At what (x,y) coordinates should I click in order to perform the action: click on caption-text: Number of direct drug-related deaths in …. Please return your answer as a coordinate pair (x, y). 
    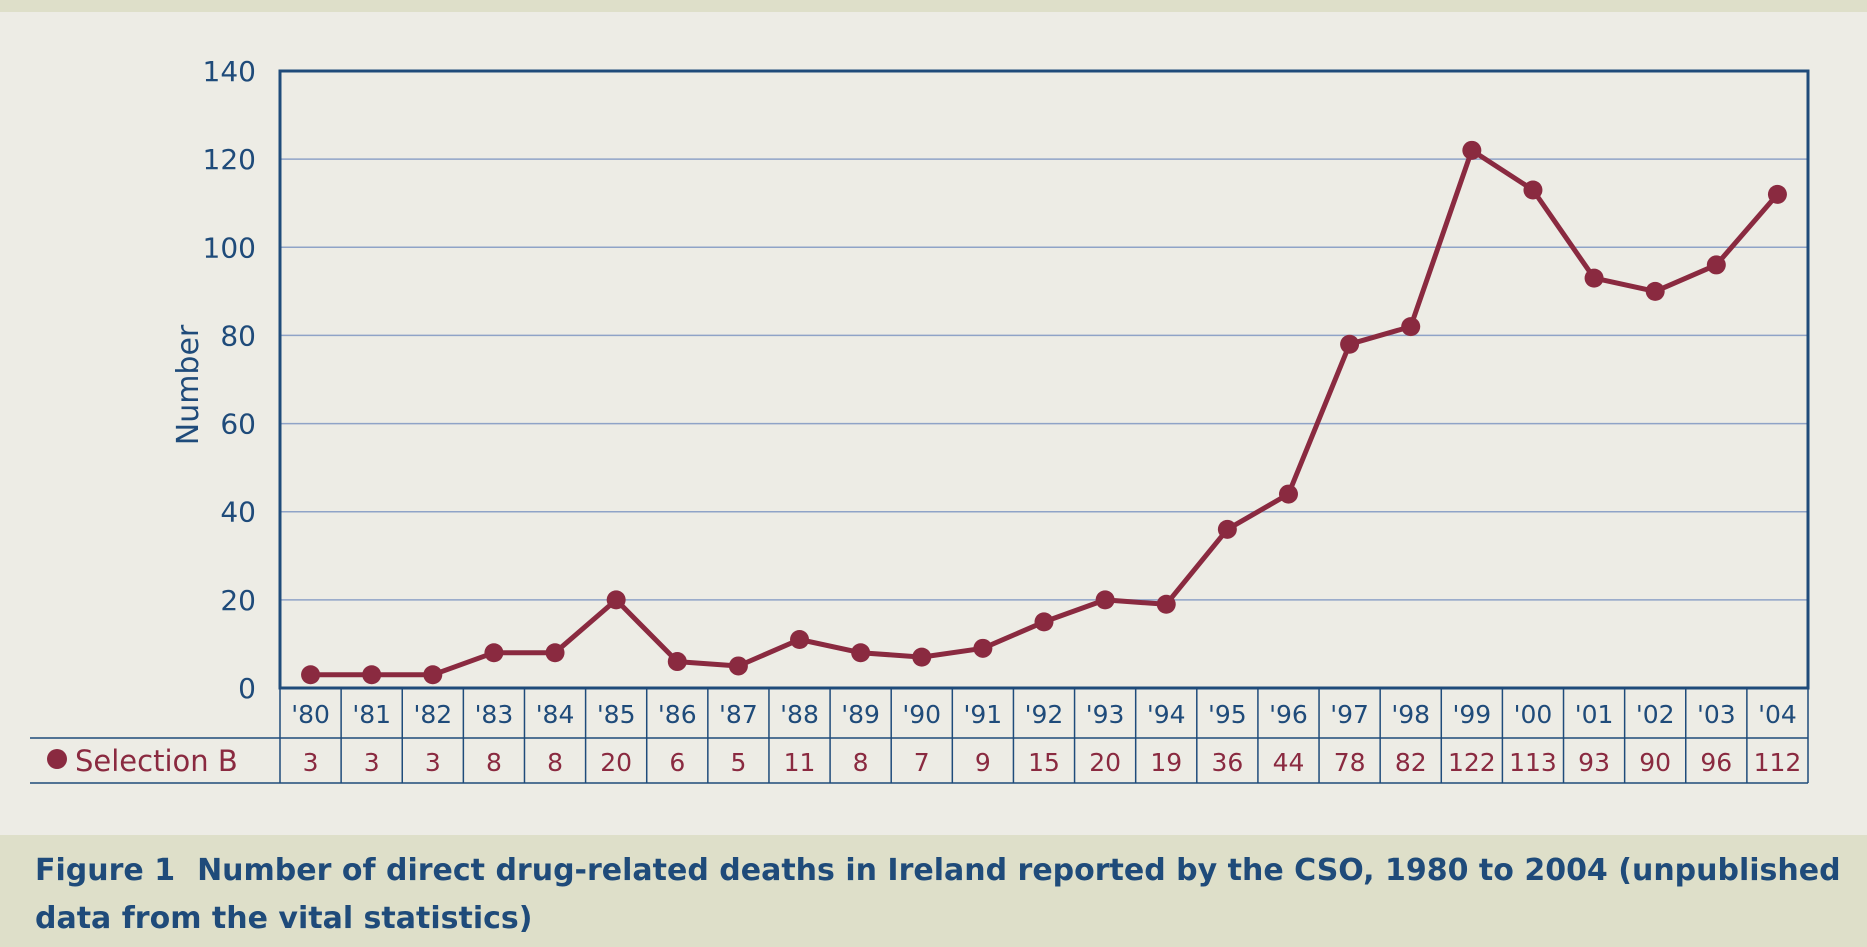
    Looking at the image, I should click on (938, 894).